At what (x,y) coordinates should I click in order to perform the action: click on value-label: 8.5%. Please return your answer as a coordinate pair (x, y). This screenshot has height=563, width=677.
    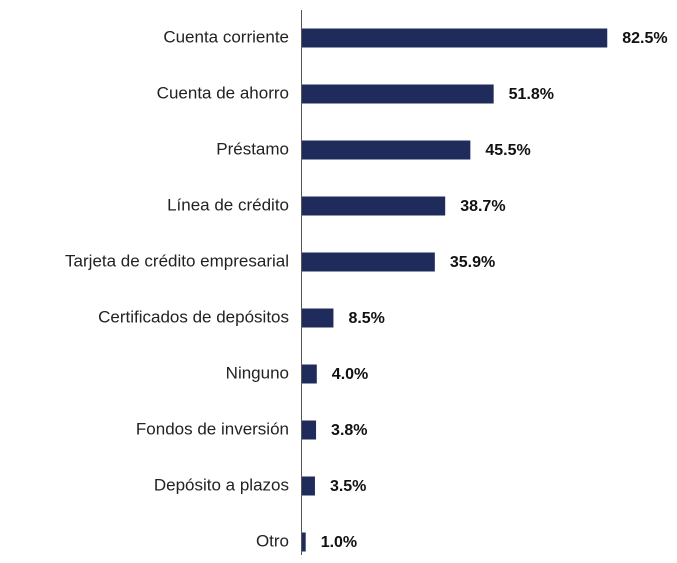
    Looking at the image, I should click on (366, 318).